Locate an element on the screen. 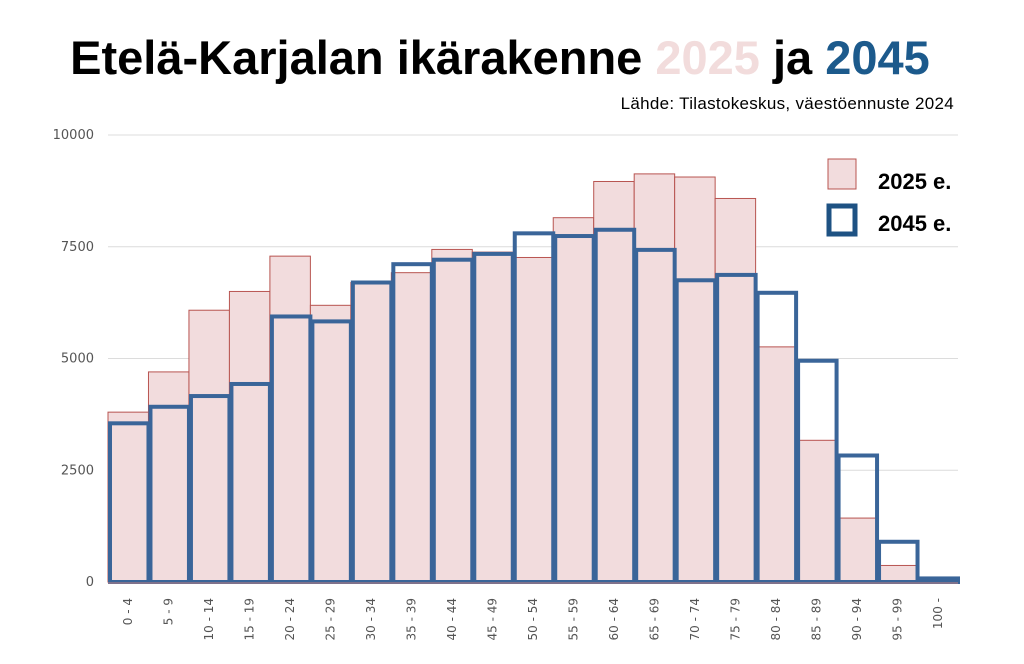 The height and width of the screenshot is (664, 1024). x-tick-label: 100 - is located at coordinates (938, 613).